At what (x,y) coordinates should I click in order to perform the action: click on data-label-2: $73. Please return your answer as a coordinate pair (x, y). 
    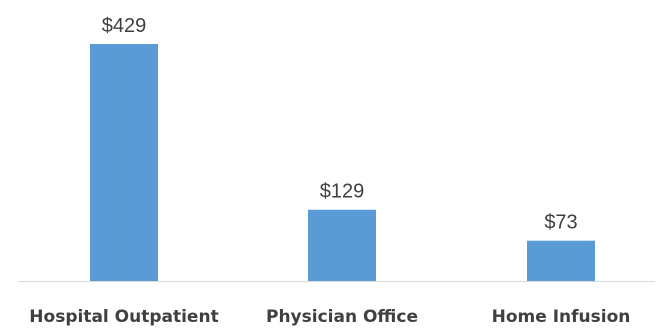
    Looking at the image, I should click on (560, 223).